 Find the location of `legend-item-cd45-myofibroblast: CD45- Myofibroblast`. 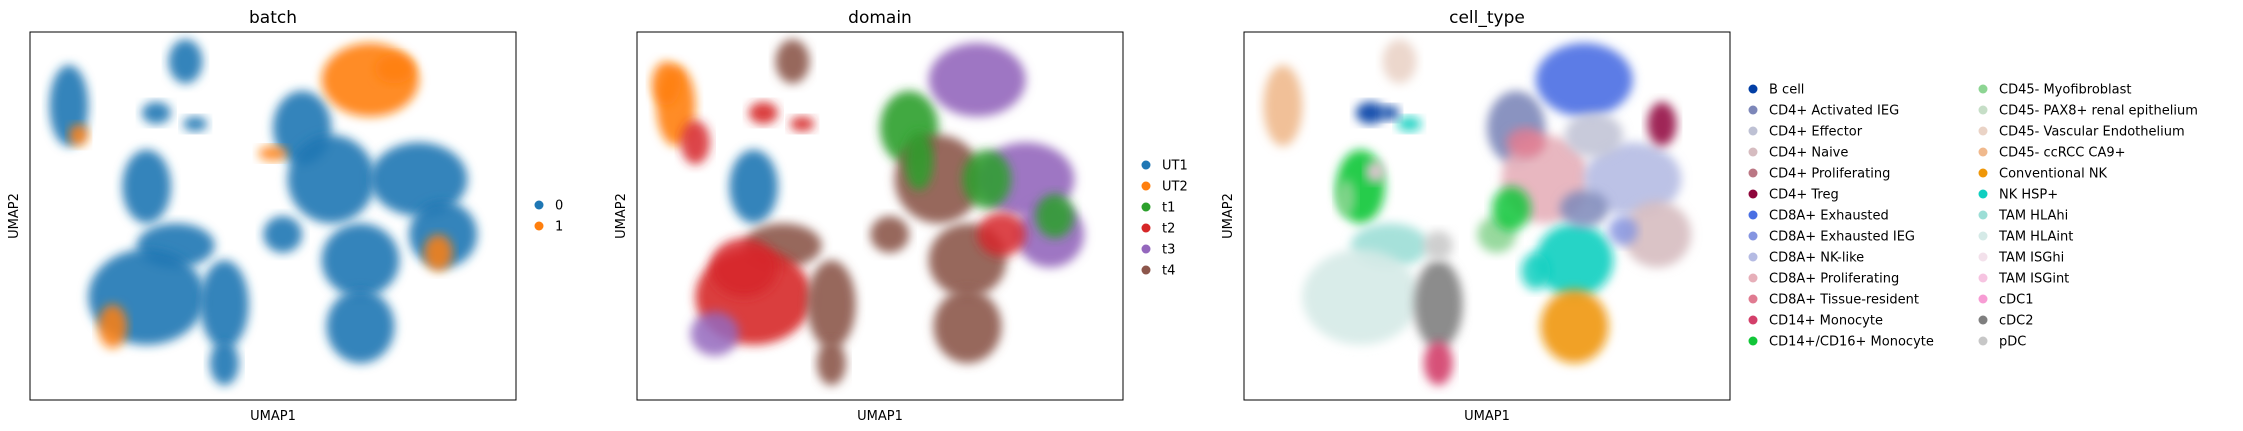

legend-item-cd45-myofibroblast: CD45- Myofibroblast is located at coordinates (2054, 90).